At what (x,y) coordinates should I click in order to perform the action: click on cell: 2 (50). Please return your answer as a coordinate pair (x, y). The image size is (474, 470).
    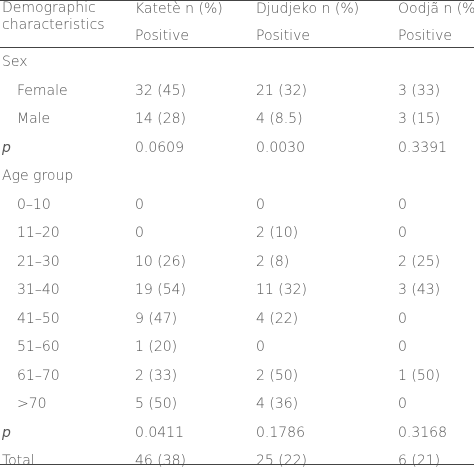
    Looking at the image, I should click on (277, 375).